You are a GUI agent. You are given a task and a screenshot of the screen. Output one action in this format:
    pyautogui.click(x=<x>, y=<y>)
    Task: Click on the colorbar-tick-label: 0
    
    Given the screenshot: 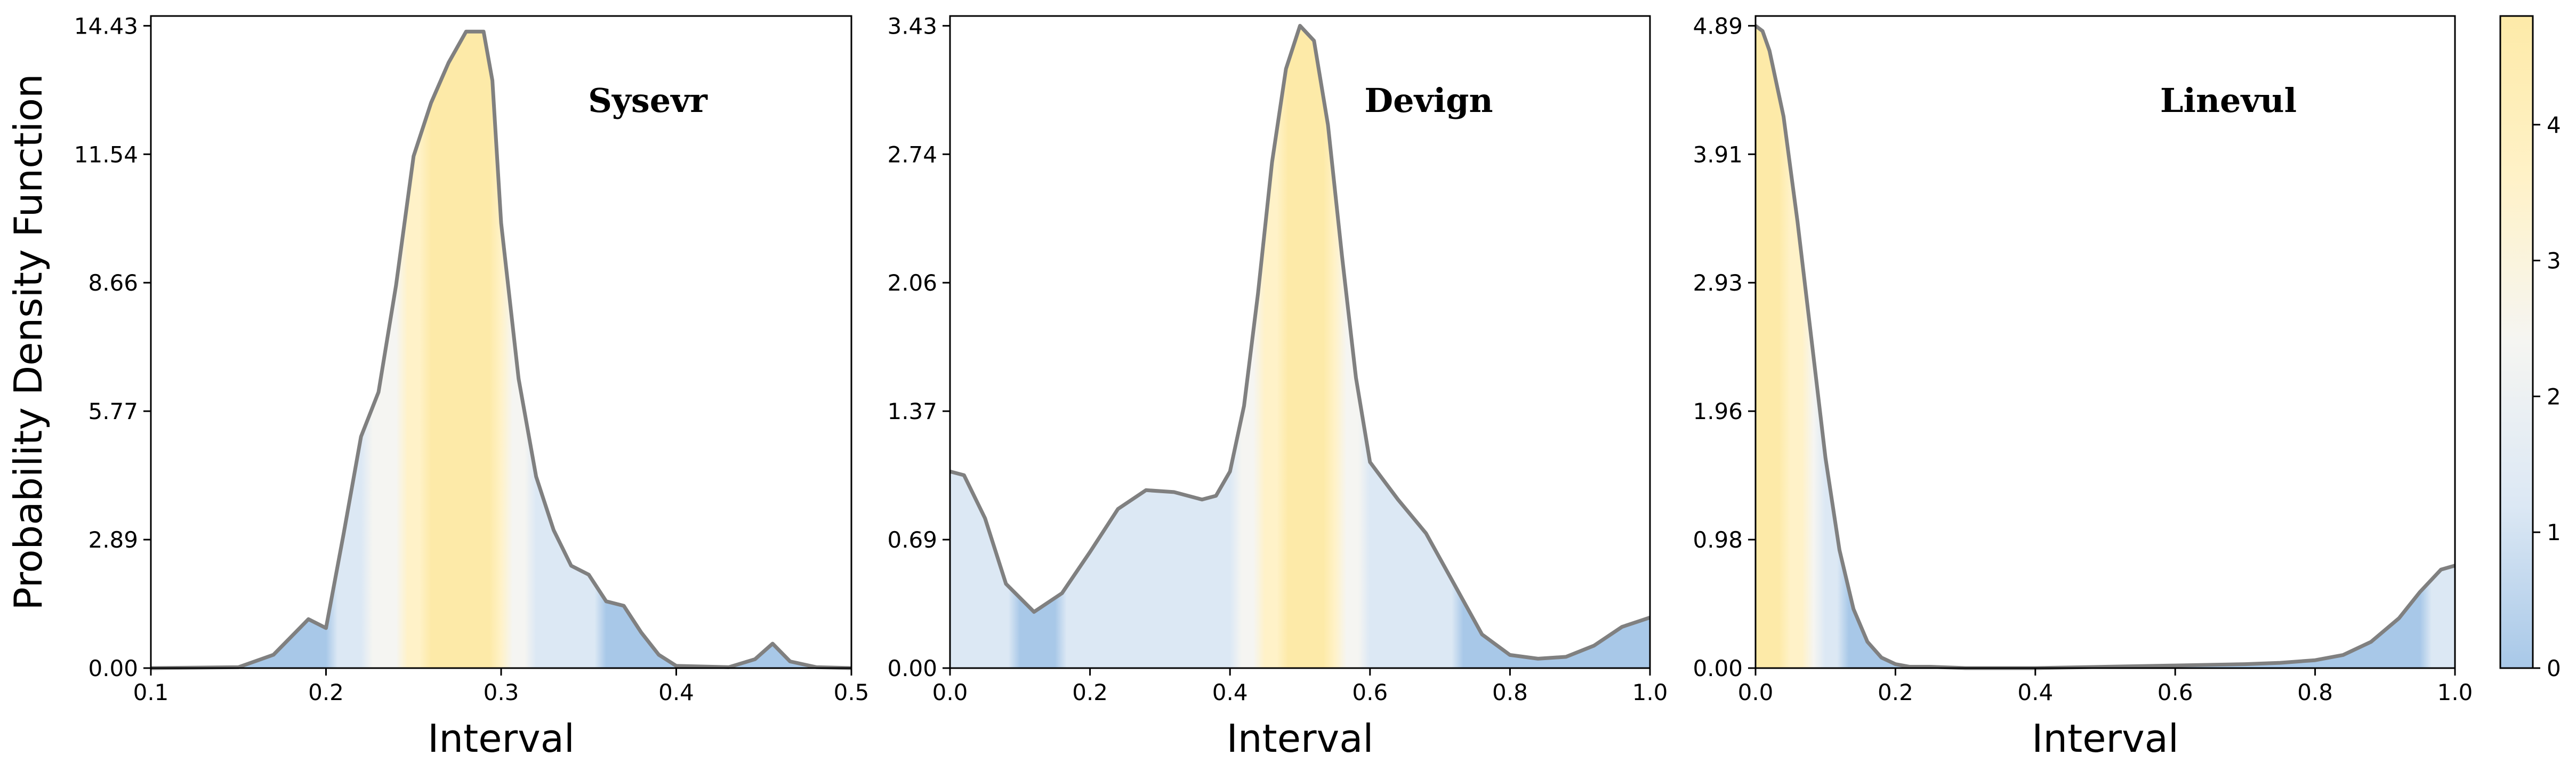 What is the action you would take?
    pyautogui.click(x=2554, y=668)
    